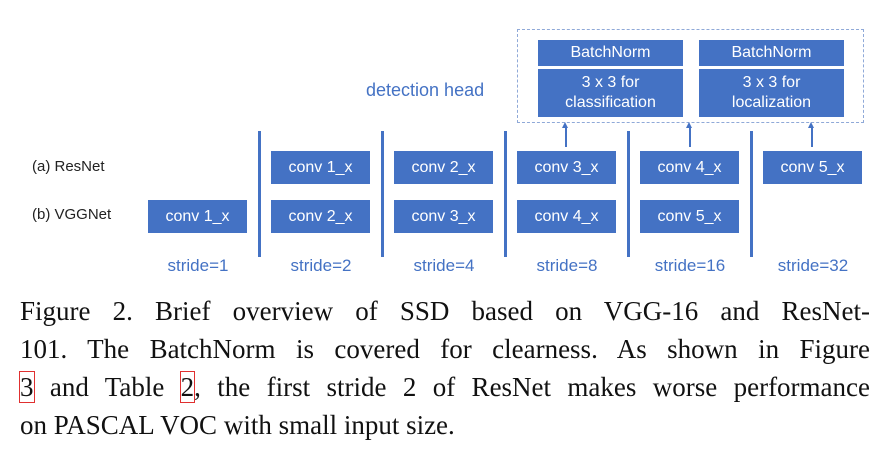 This screenshot has height=454, width=892. What do you see at coordinates (107, 387) in the screenshot?
I see `caption-text: and Table` at bounding box center [107, 387].